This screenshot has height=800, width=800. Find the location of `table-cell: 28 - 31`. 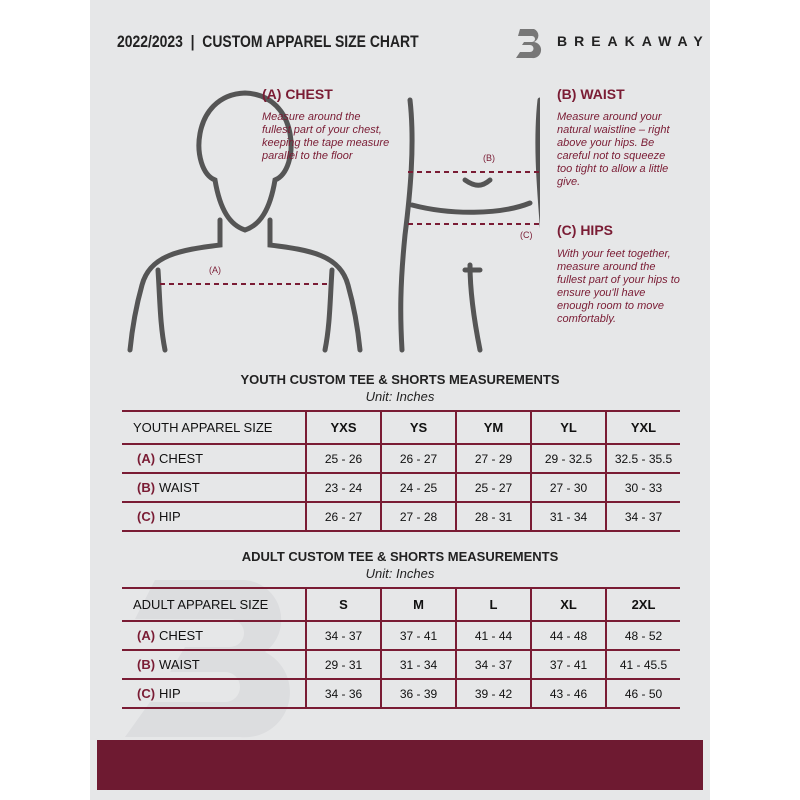

table-cell: 28 - 31 is located at coordinates (493, 516).